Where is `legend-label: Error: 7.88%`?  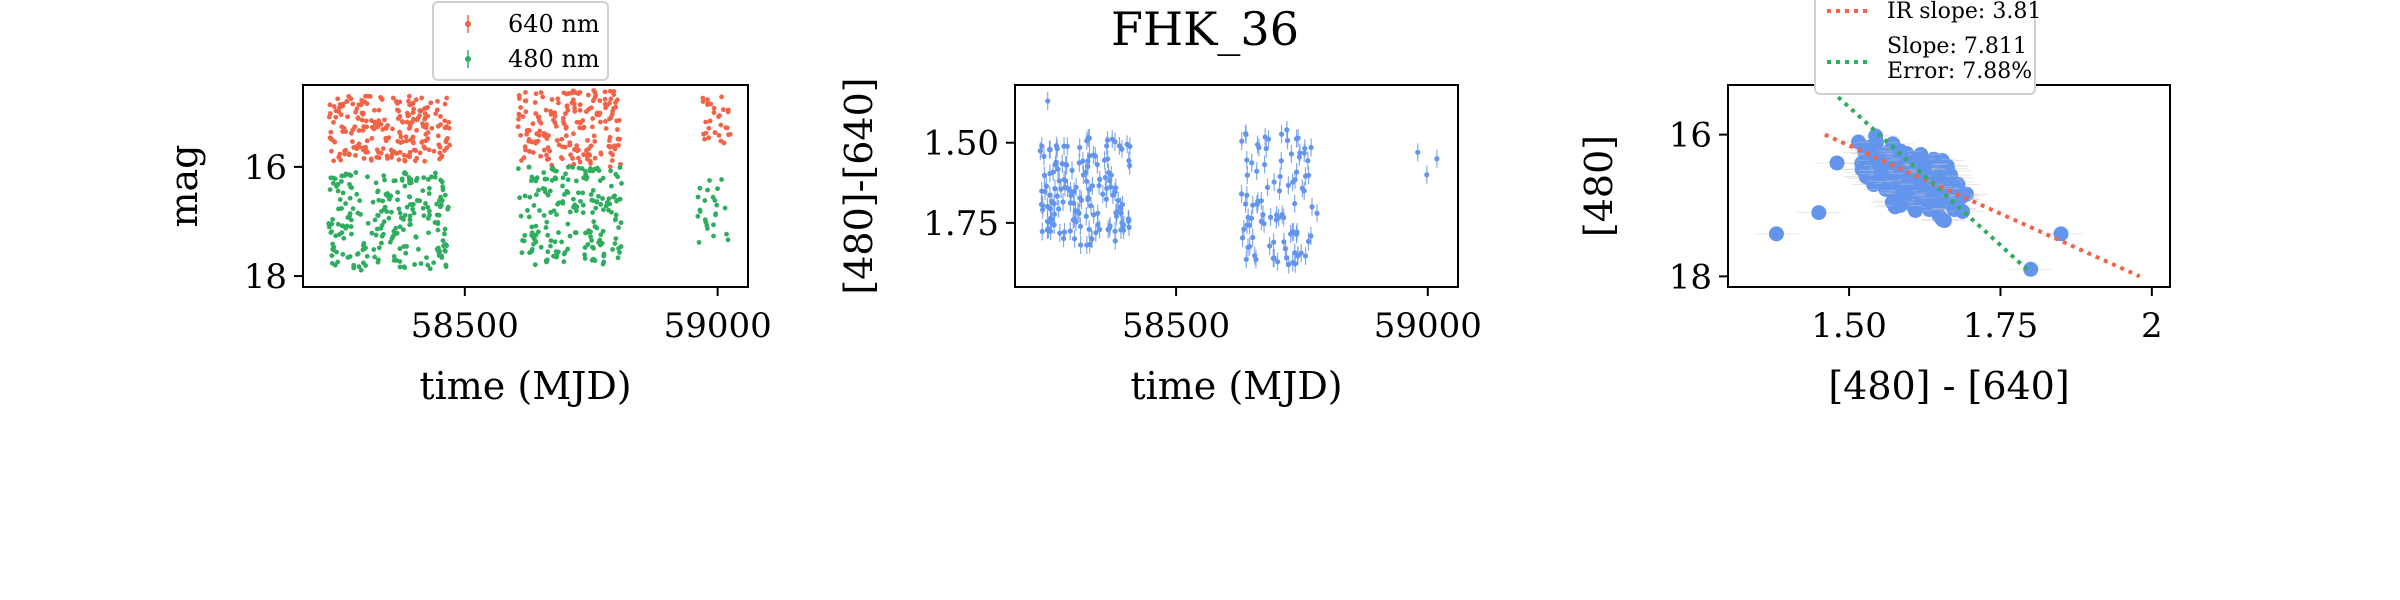
legend-label: Error: 7.88% is located at coordinates (1959, 71).